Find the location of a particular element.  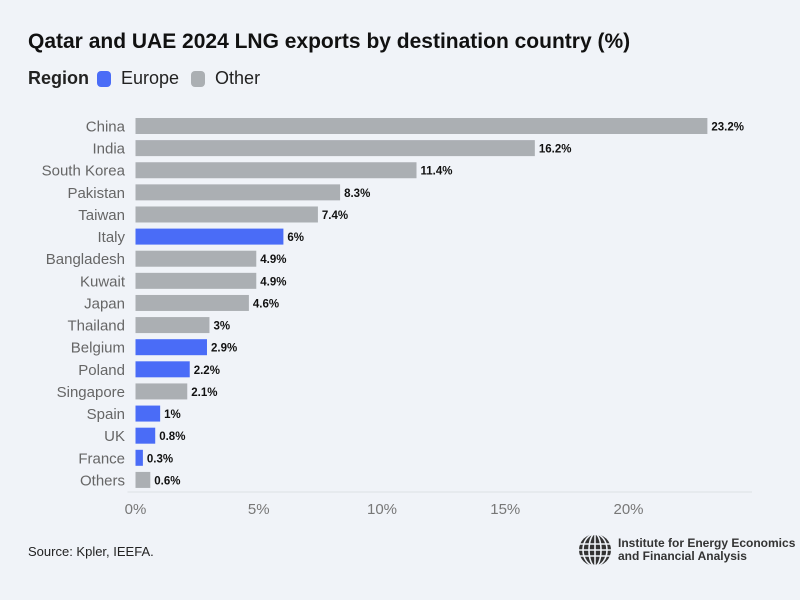

category-label: China is located at coordinates (106, 127).